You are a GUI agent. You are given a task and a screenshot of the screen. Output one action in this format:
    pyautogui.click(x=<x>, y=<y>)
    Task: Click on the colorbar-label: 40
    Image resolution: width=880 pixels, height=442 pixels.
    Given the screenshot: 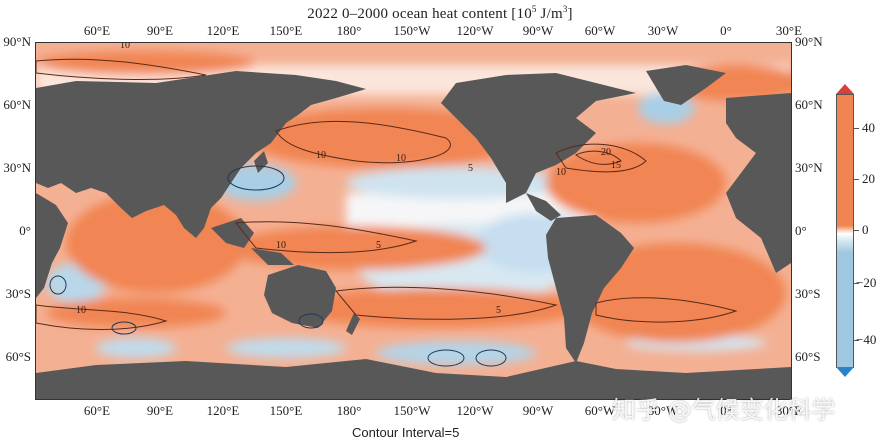 What is the action you would take?
    pyautogui.click(x=868, y=127)
    